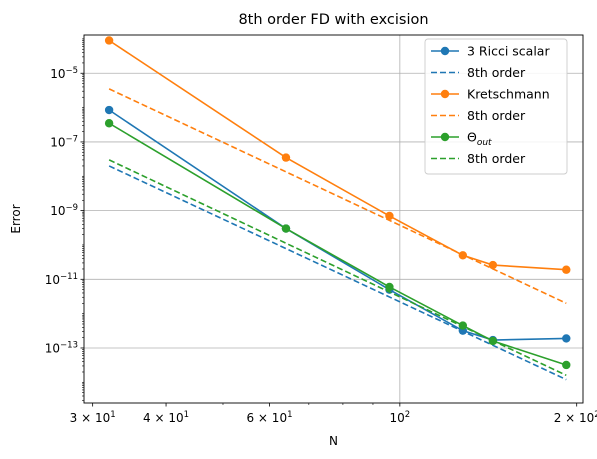 The image size is (597, 459). I want to click on x-tick-label: 4 × 101, so click(166, 417).